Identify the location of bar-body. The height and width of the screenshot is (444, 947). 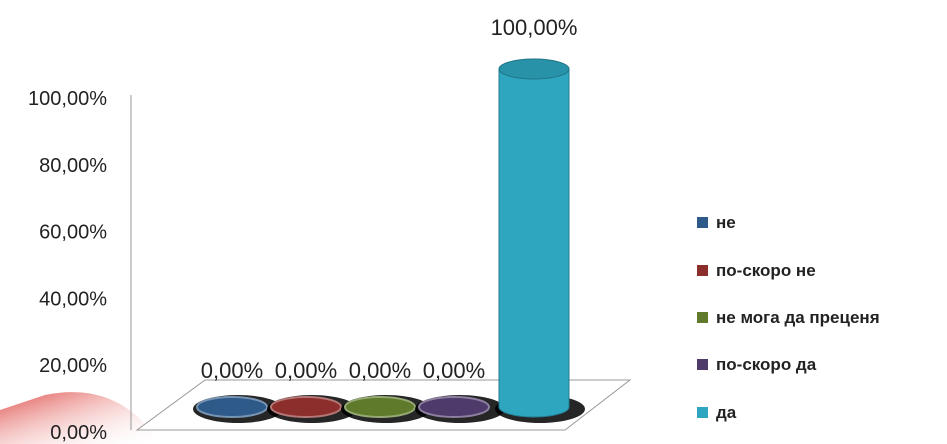
(534, 243).